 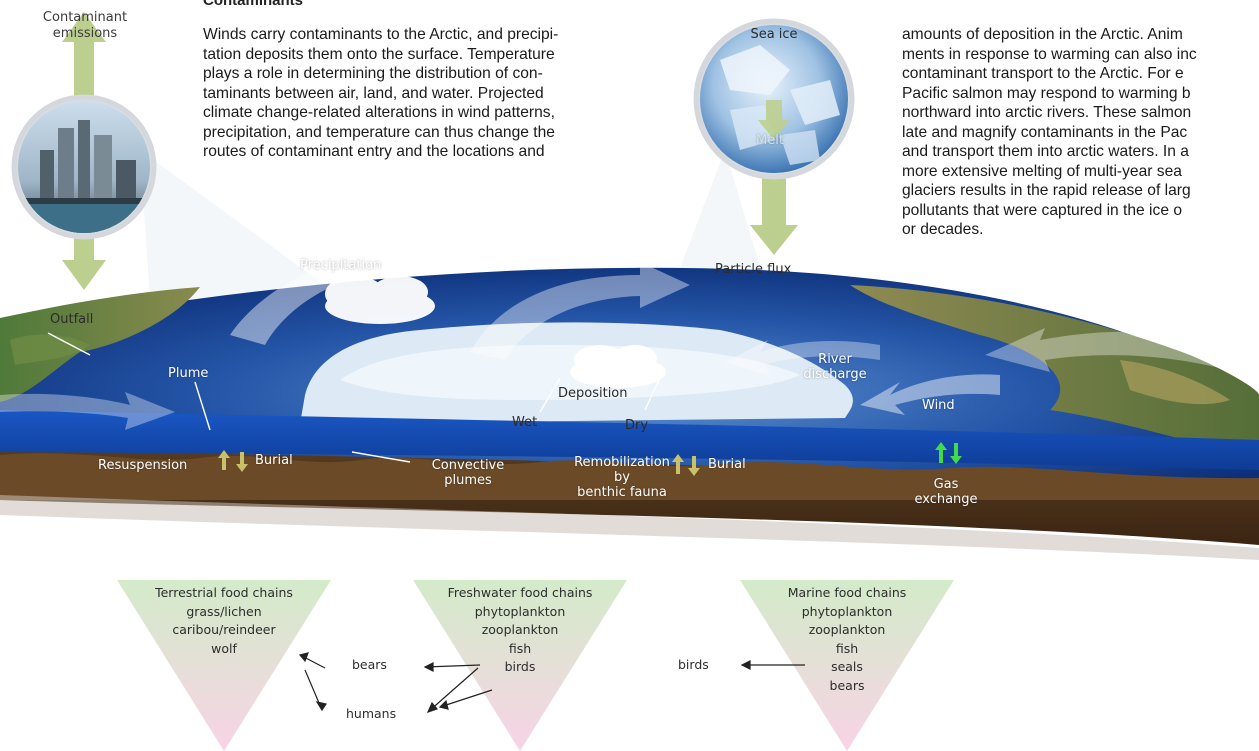 What do you see at coordinates (835, 359) in the screenshot?
I see `label-line: River` at bounding box center [835, 359].